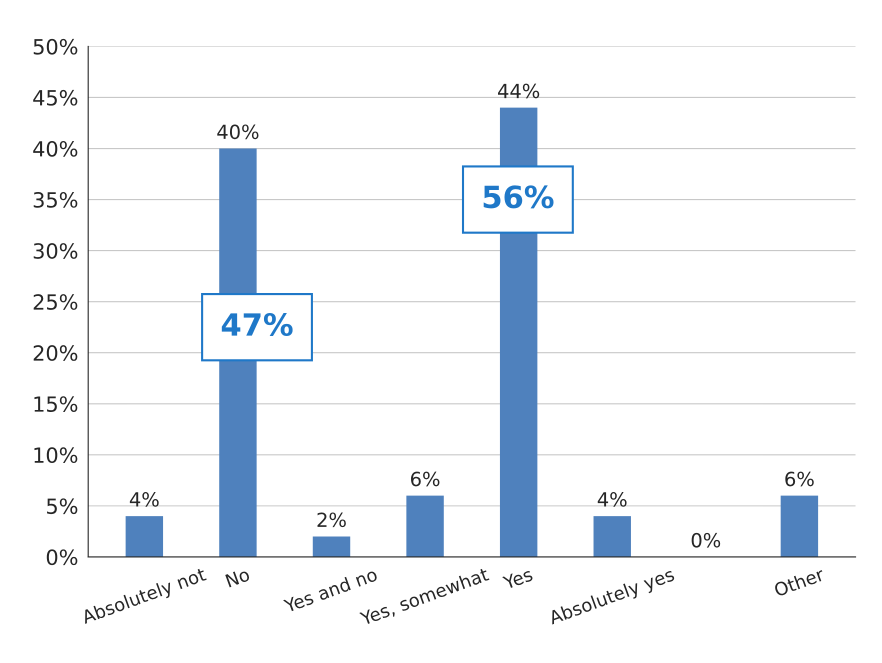 This screenshot has width=882, height=663. What do you see at coordinates (237, 578) in the screenshot?
I see `x-tick-label: No` at bounding box center [237, 578].